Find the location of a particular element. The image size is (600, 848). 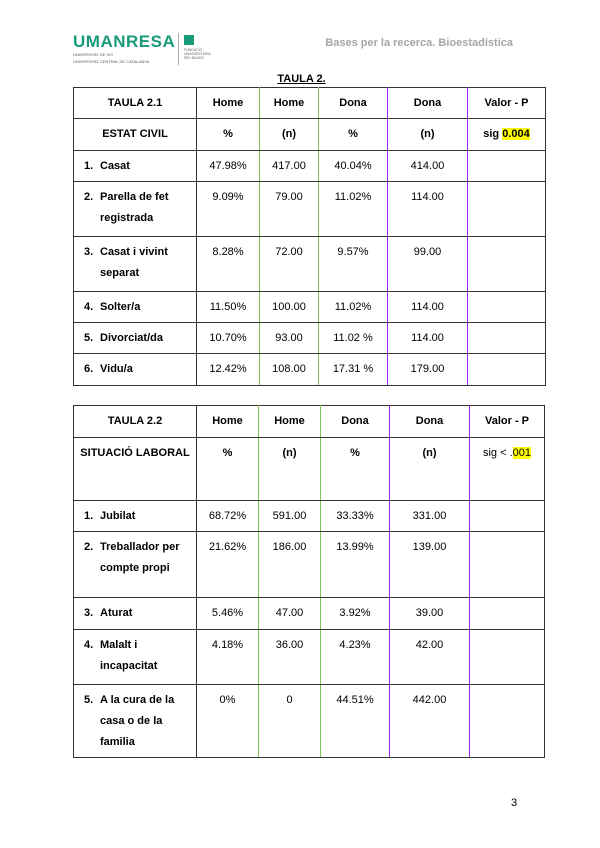

value-cell: 39.00 is located at coordinates (429, 613).